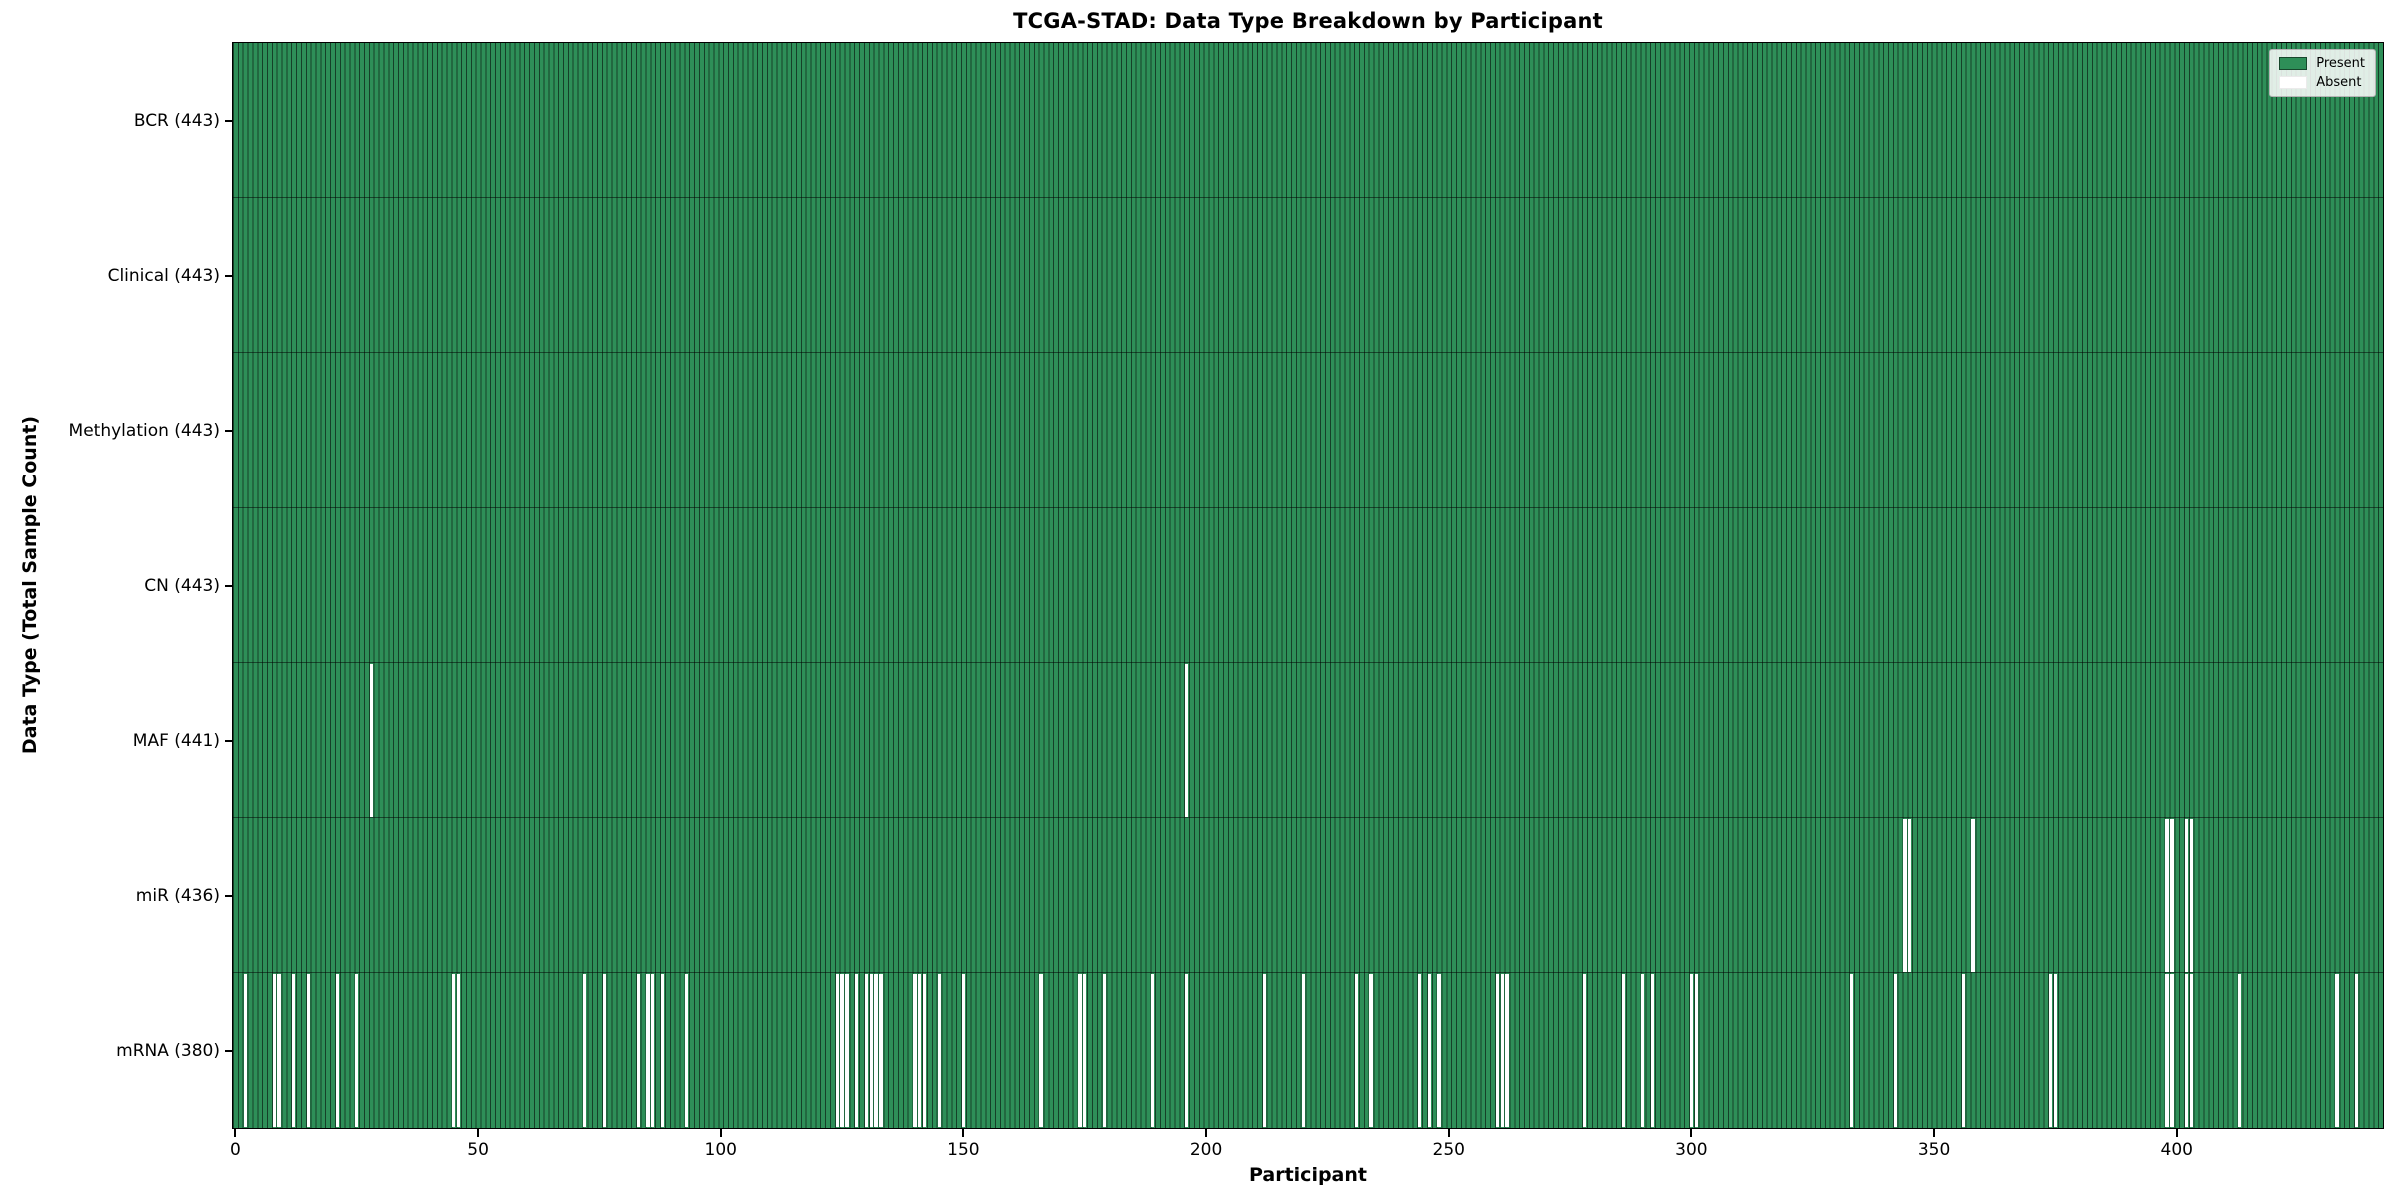 Image resolution: width=2400 pixels, height=1200 pixels. Describe the element at coordinates (144, 430) in the screenshot. I see `y-tick-label: Methylation (443)` at that location.